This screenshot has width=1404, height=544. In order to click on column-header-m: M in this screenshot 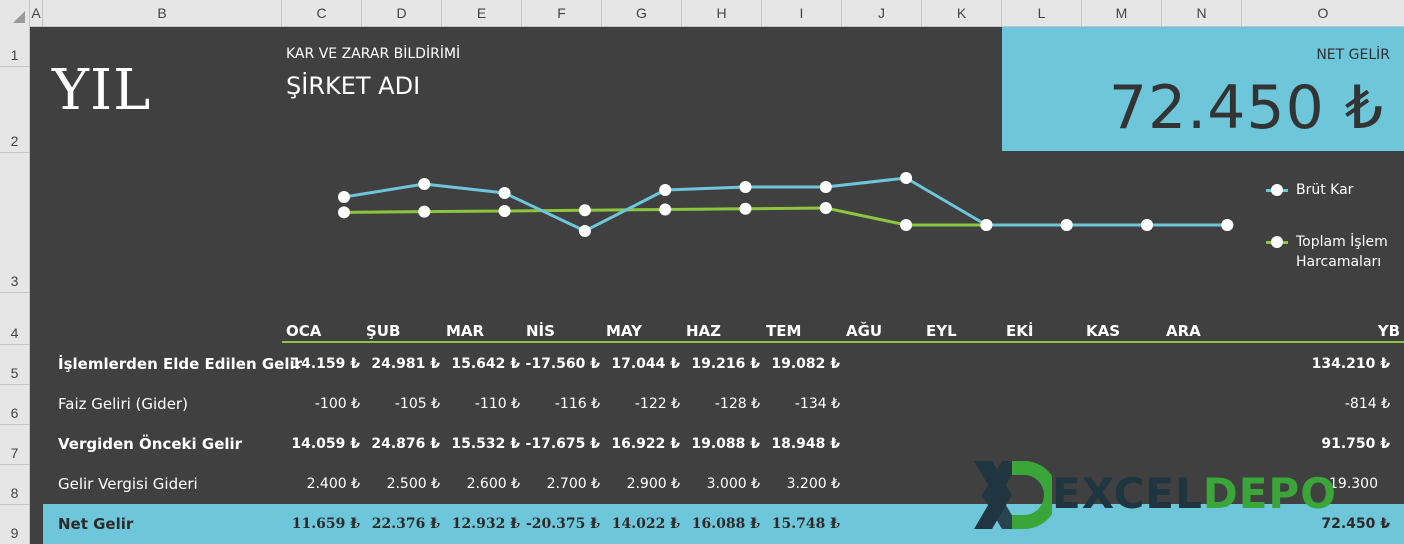, I will do `click(1122, 13)`.